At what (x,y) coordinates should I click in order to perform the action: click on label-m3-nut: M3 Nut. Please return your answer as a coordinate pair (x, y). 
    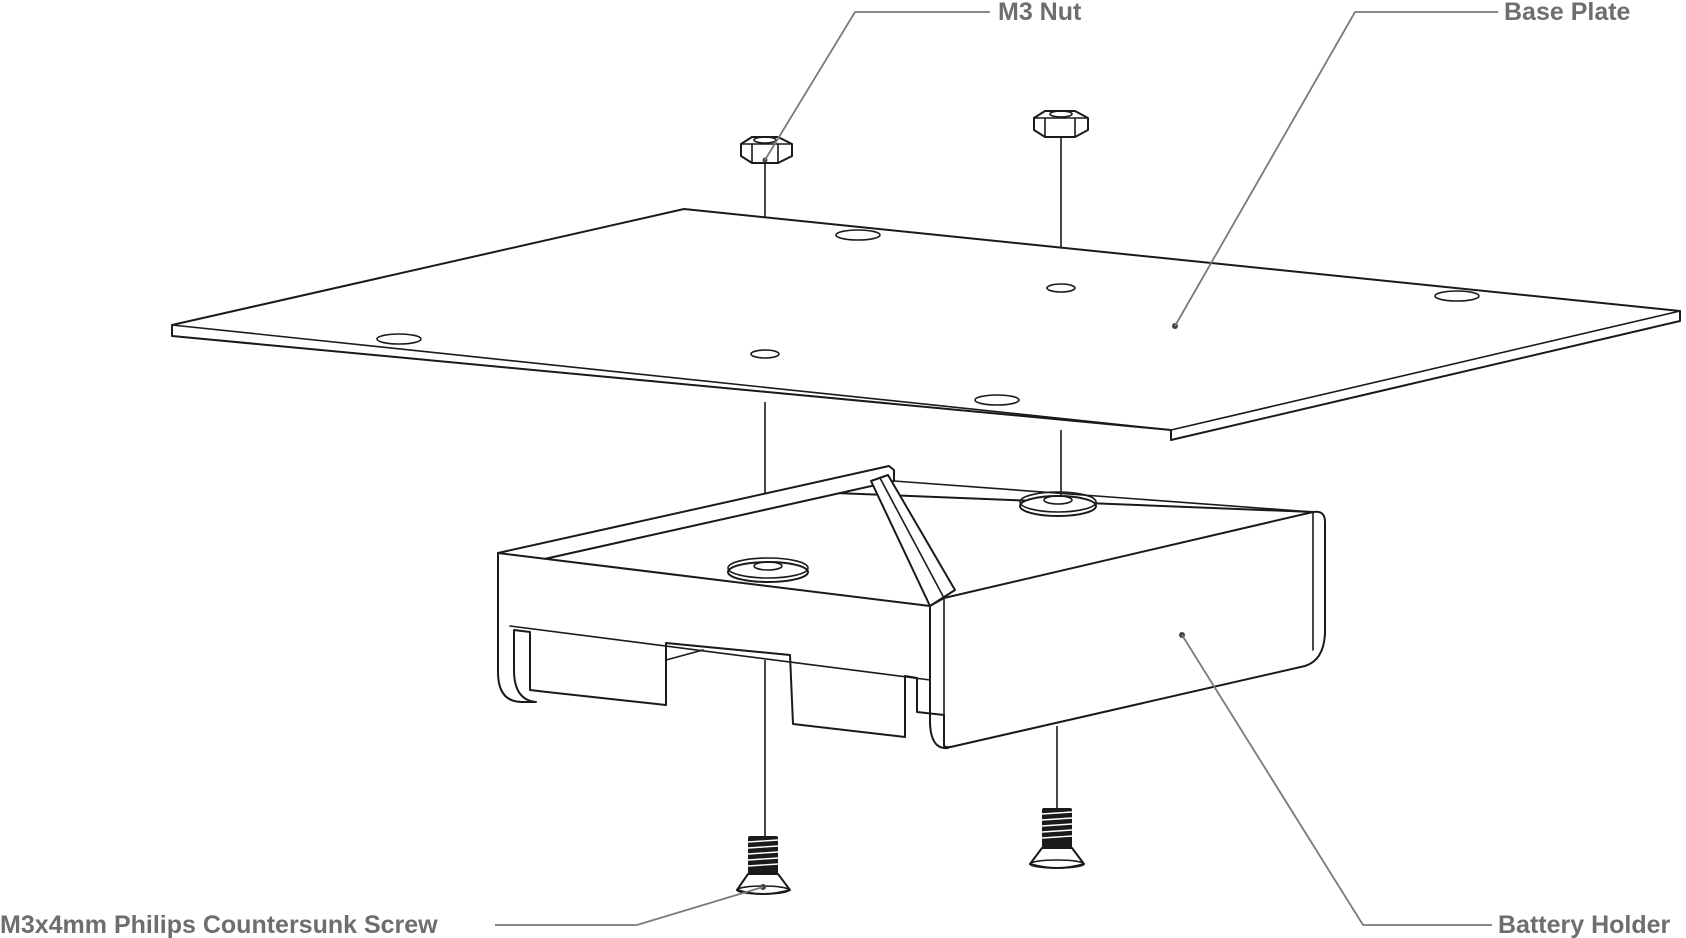
    Looking at the image, I should click on (1040, 13).